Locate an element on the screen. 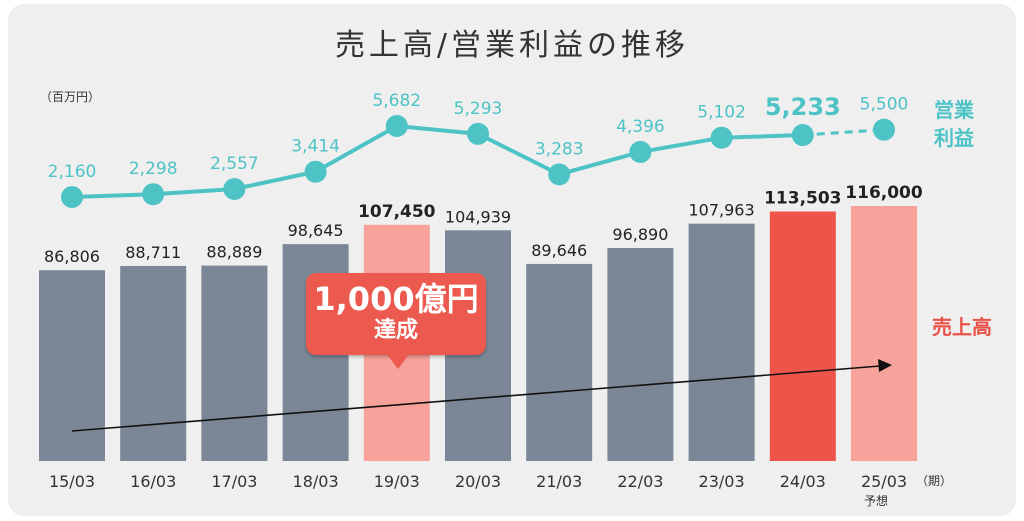  bar-value-label: 107,450 is located at coordinates (397, 212).